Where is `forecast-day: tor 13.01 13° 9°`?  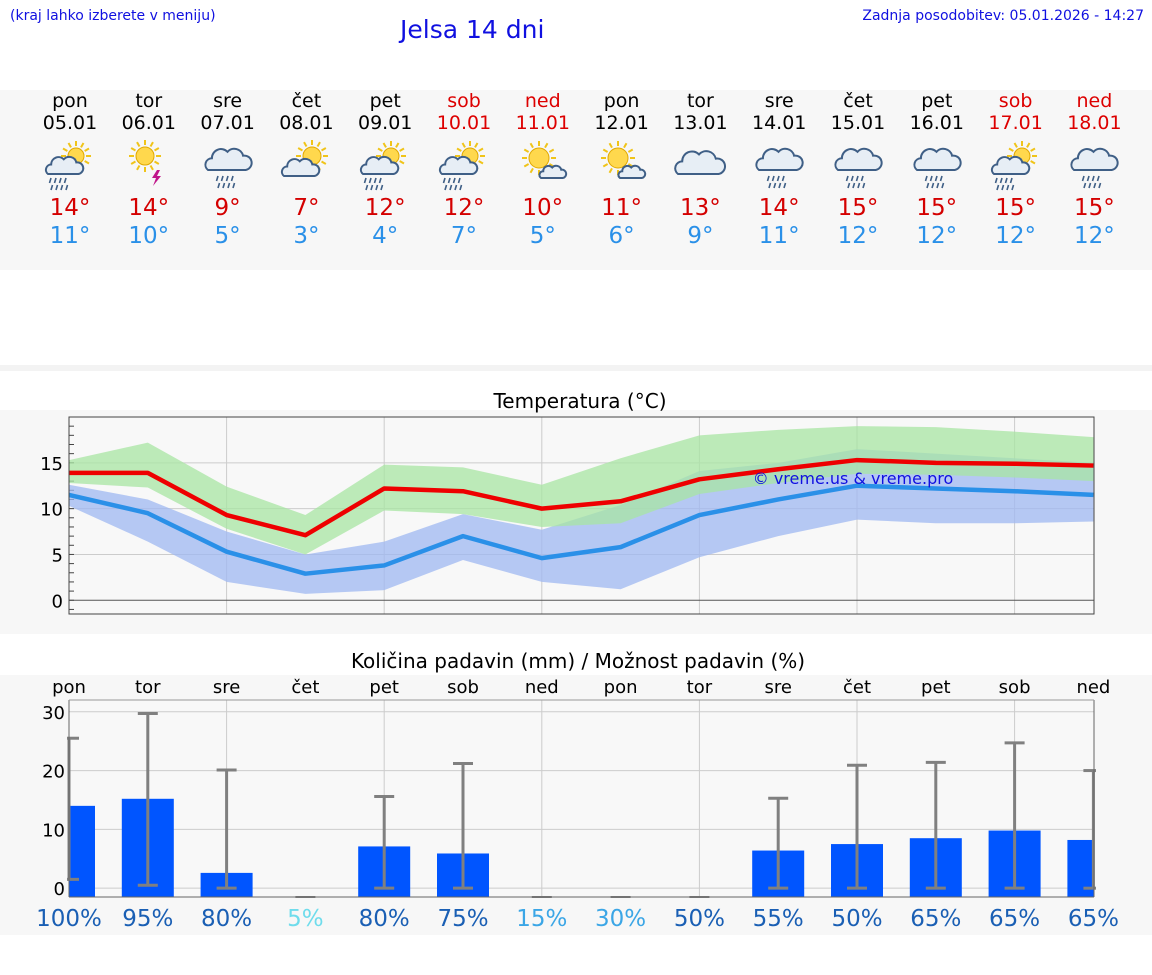 forecast-day: tor 13.01 13° 9° is located at coordinates (700, 170).